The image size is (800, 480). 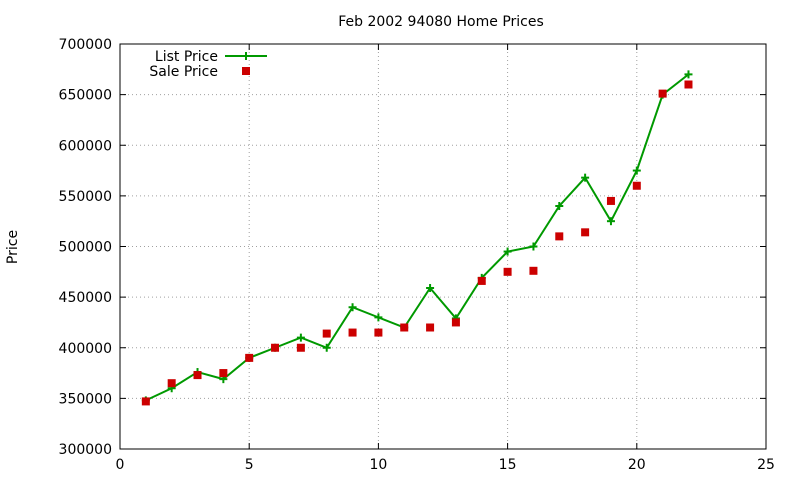 I want to click on y-tick-label: 350000, so click(x=85, y=399).